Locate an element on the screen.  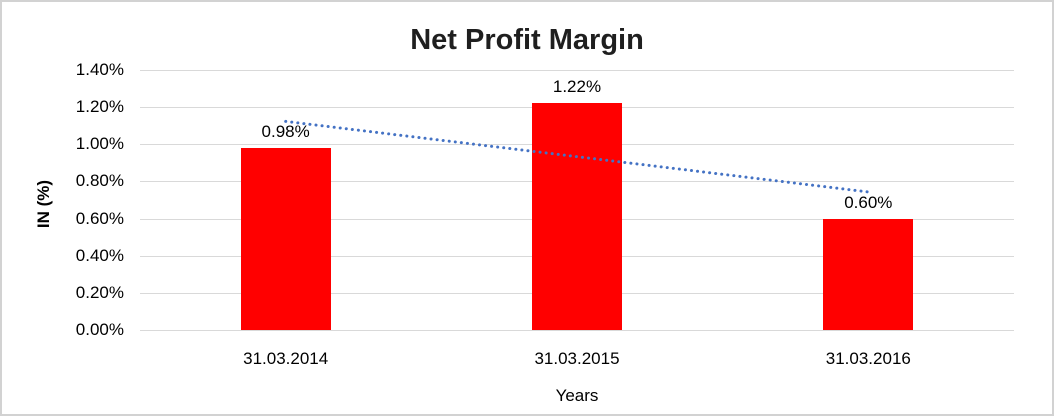
trendline is located at coordinates (577, 156).